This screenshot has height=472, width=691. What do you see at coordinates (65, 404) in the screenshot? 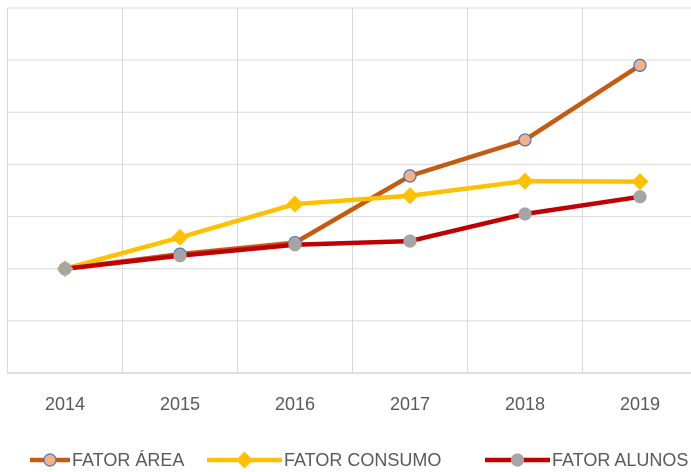
I see `x-tick-label: 2014` at bounding box center [65, 404].